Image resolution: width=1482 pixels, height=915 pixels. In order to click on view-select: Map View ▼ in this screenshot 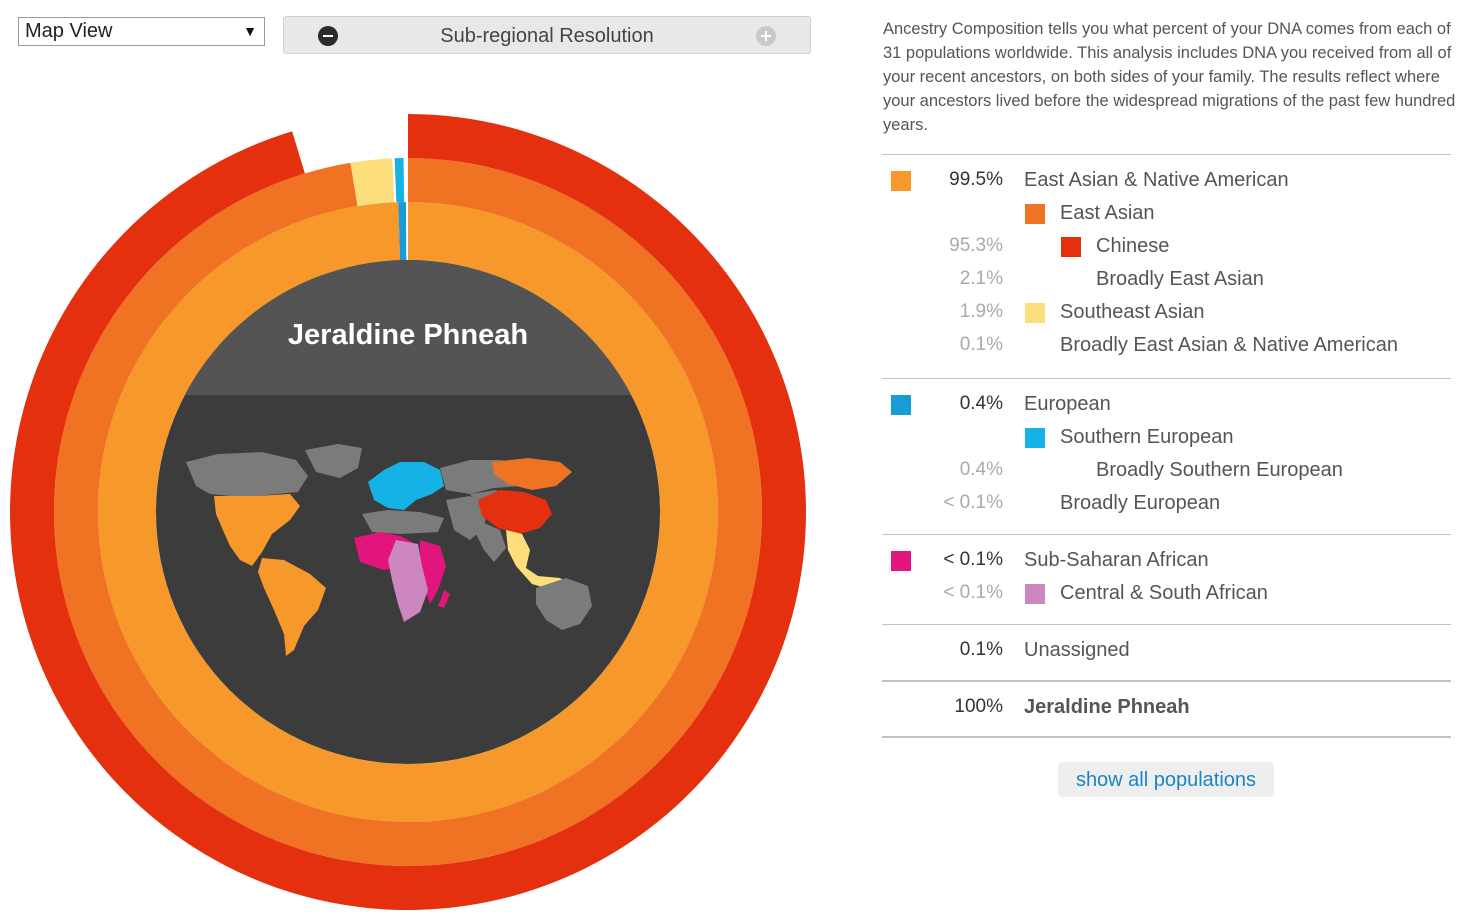, I will do `click(141, 31)`.